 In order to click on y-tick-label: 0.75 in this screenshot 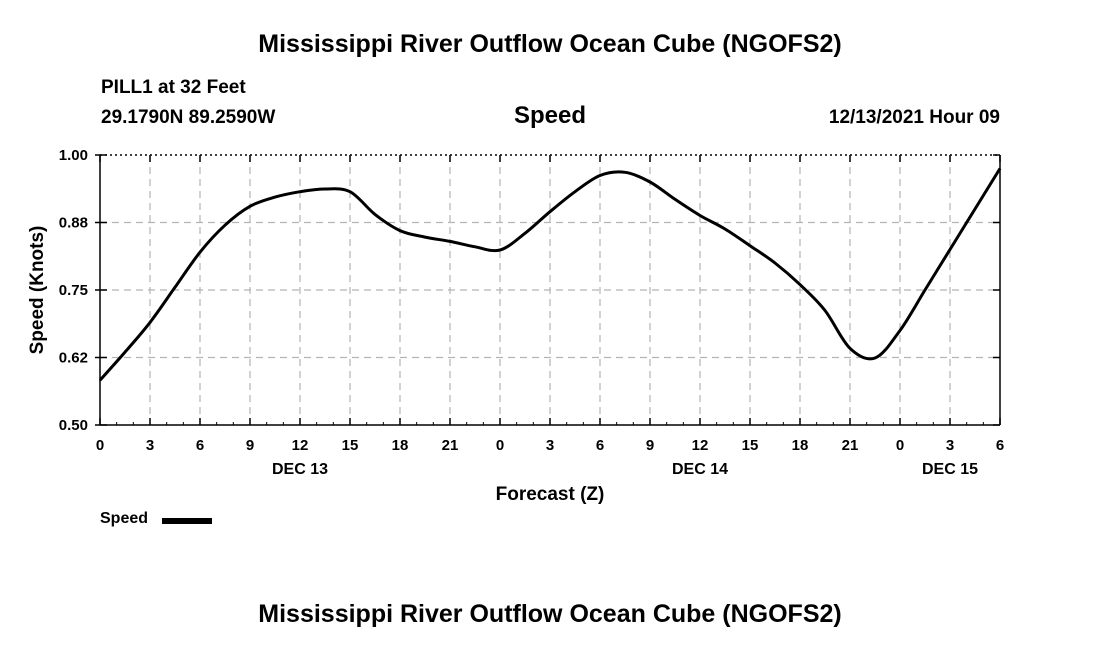, I will do `click(73, 290)`.